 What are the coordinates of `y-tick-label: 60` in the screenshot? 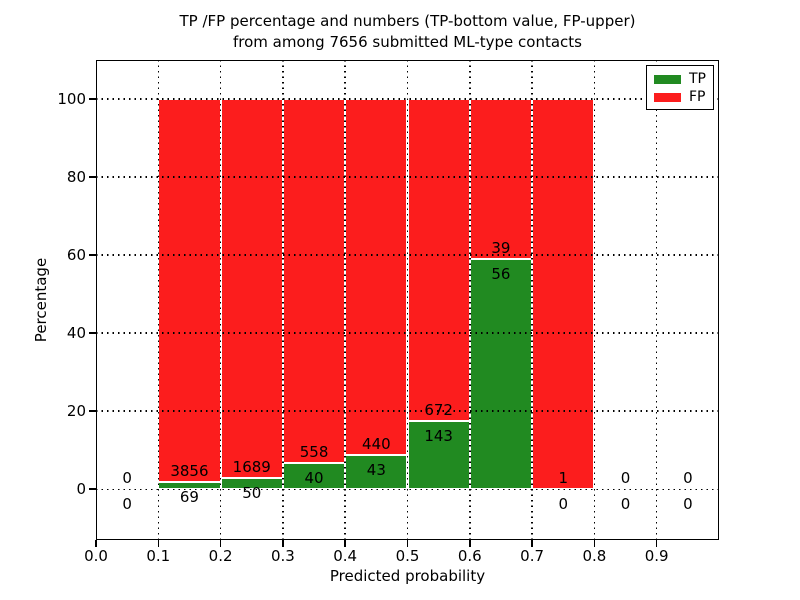 It's located at (76, 255).